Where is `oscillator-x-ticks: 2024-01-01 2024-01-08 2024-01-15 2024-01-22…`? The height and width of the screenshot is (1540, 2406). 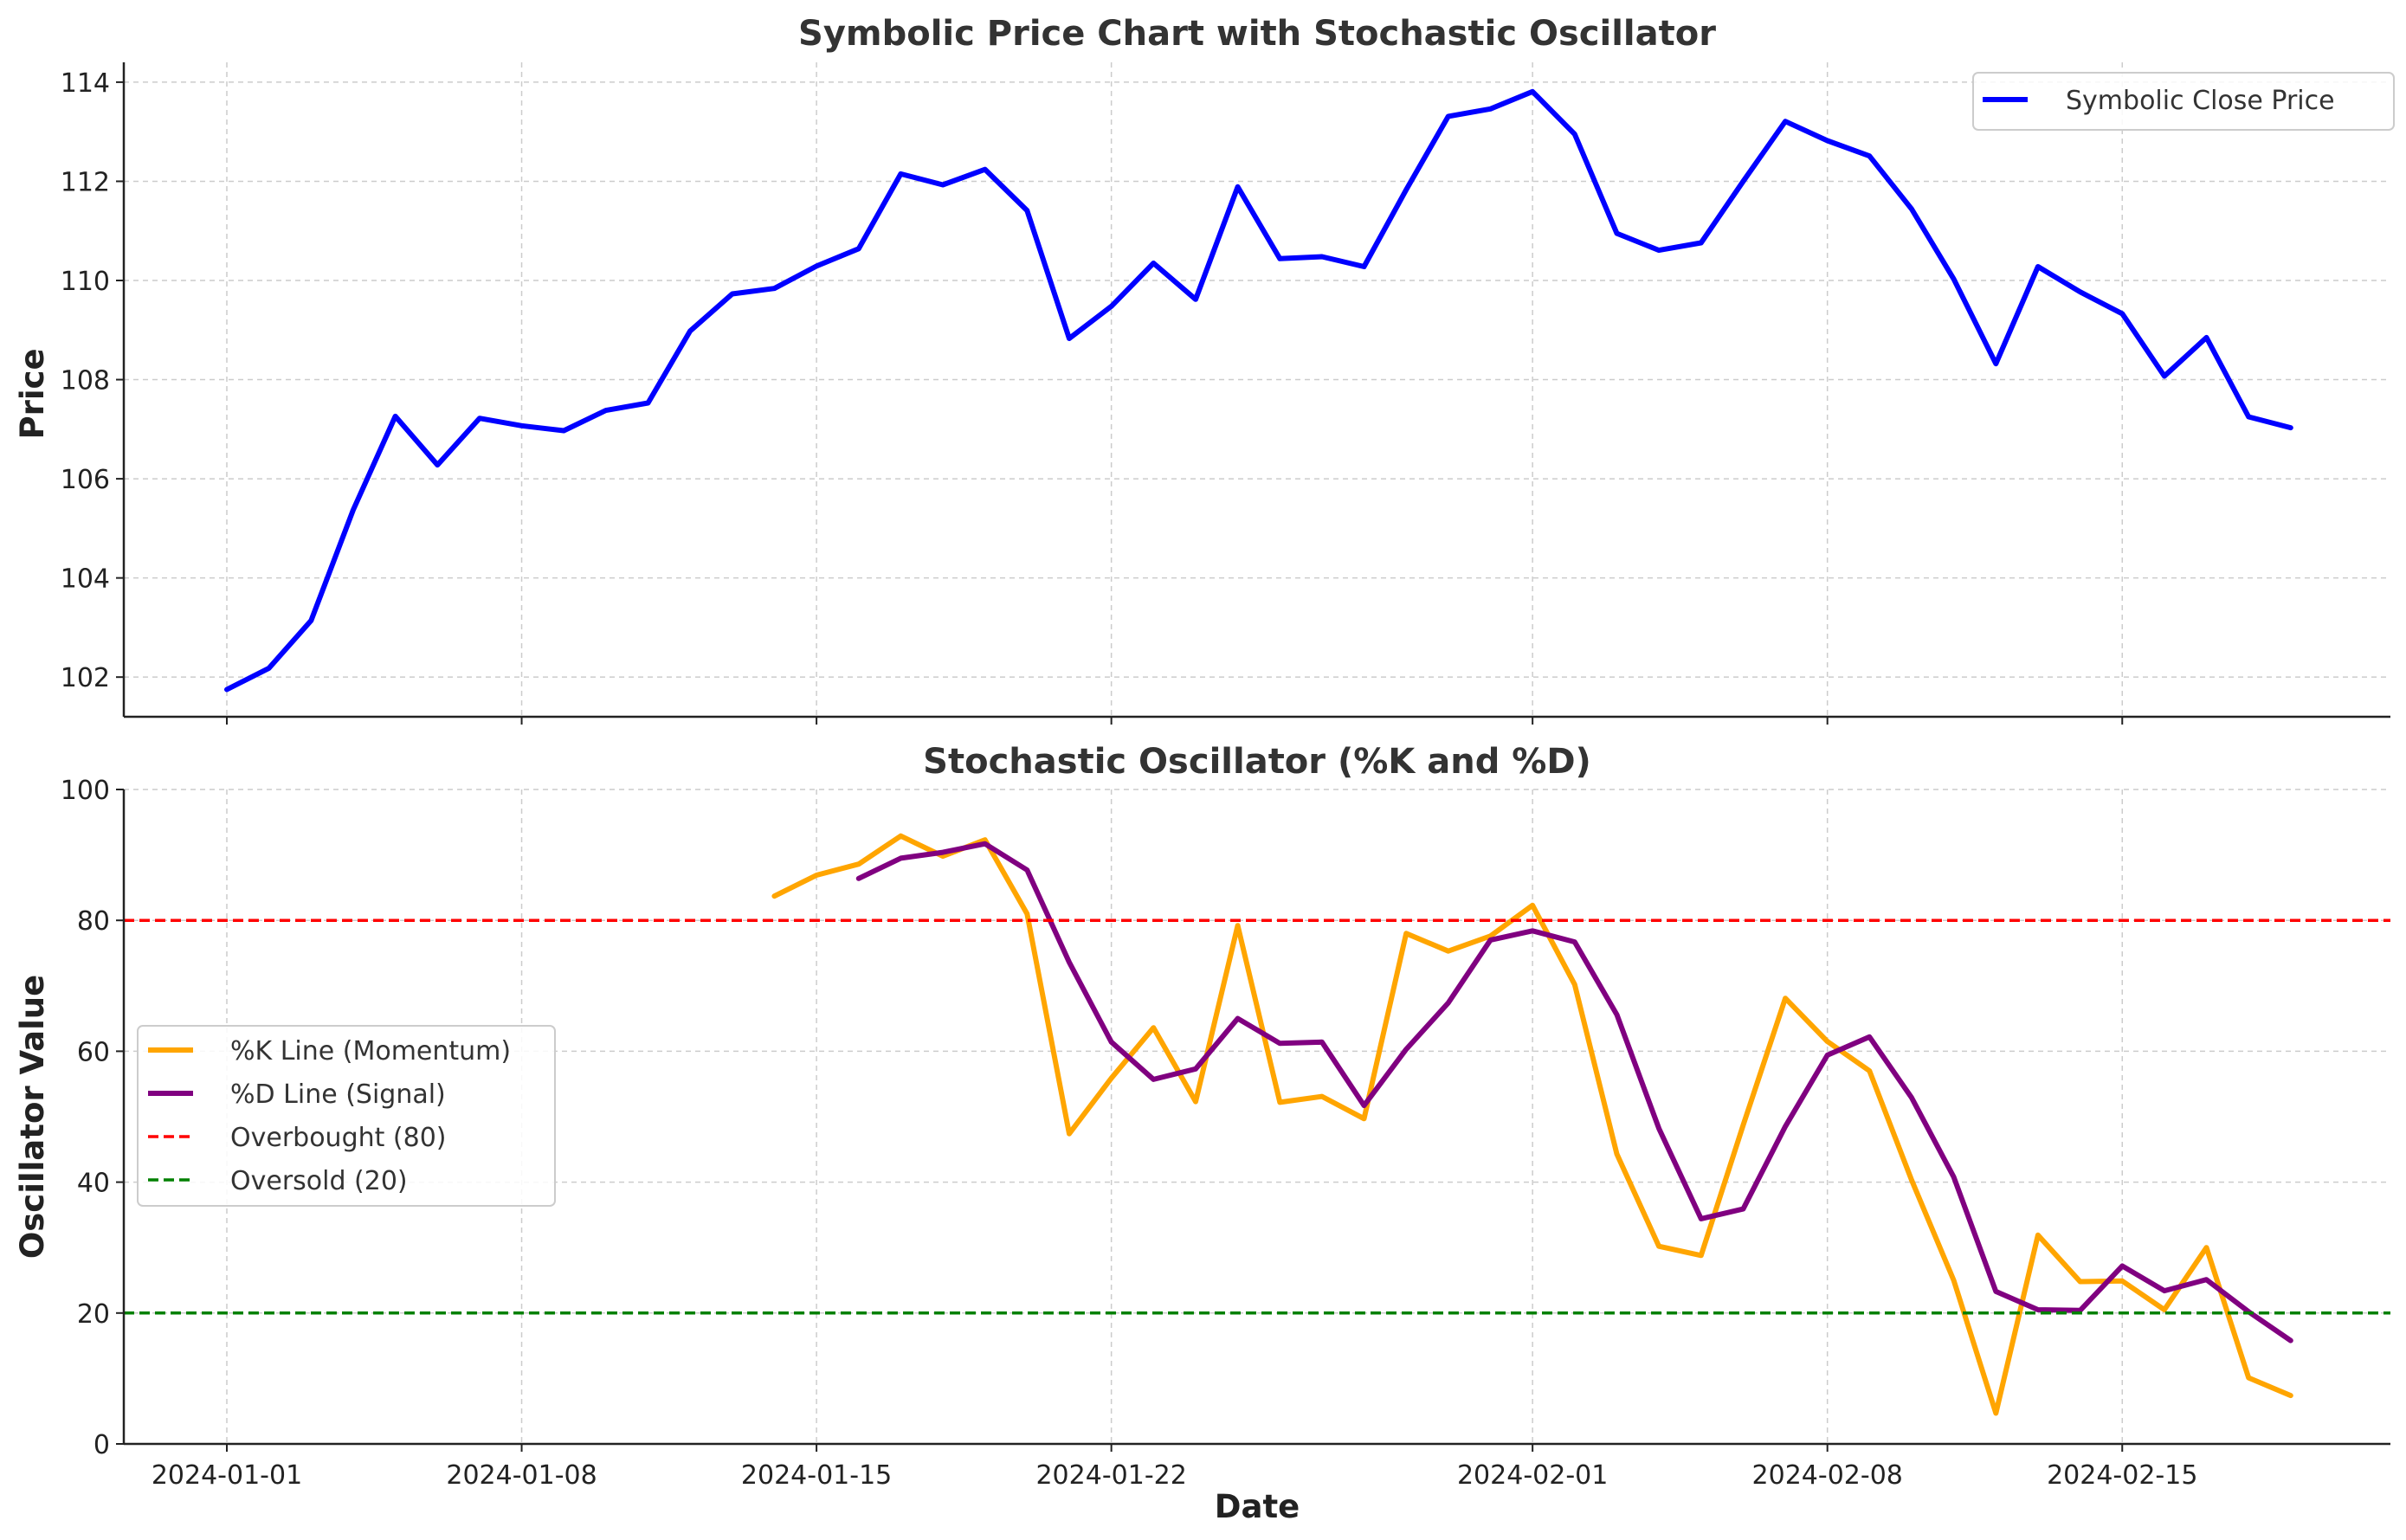
oscillator-x-ticks: 2024-01-01 2024-01-08 2024-01-15 2024-01-22… is located at coordinates (1174, 1467).